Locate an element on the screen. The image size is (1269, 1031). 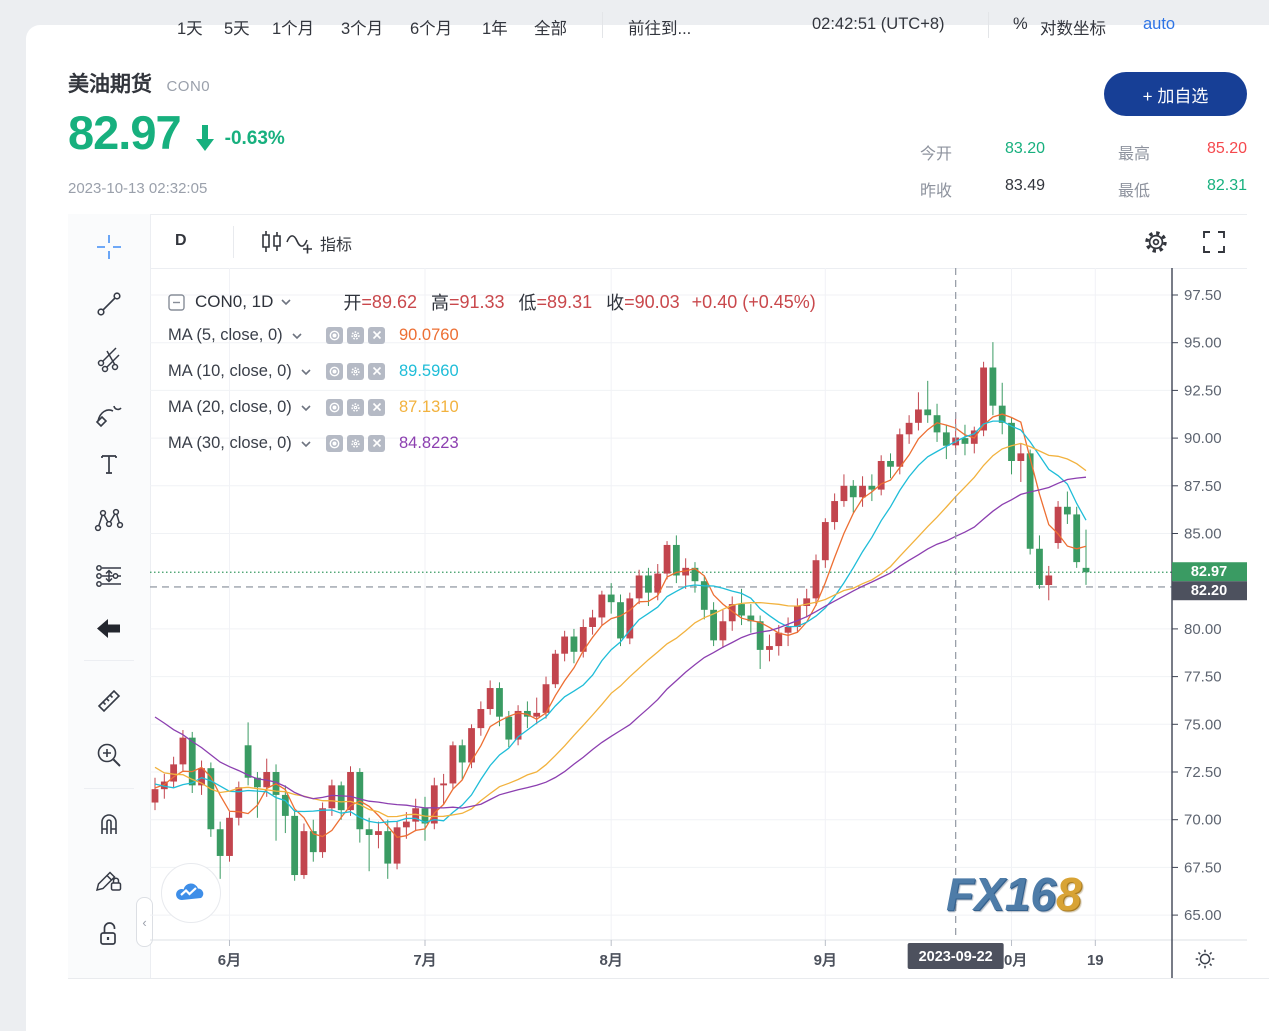
measure-tool-button is located at coordinates (109, 703).